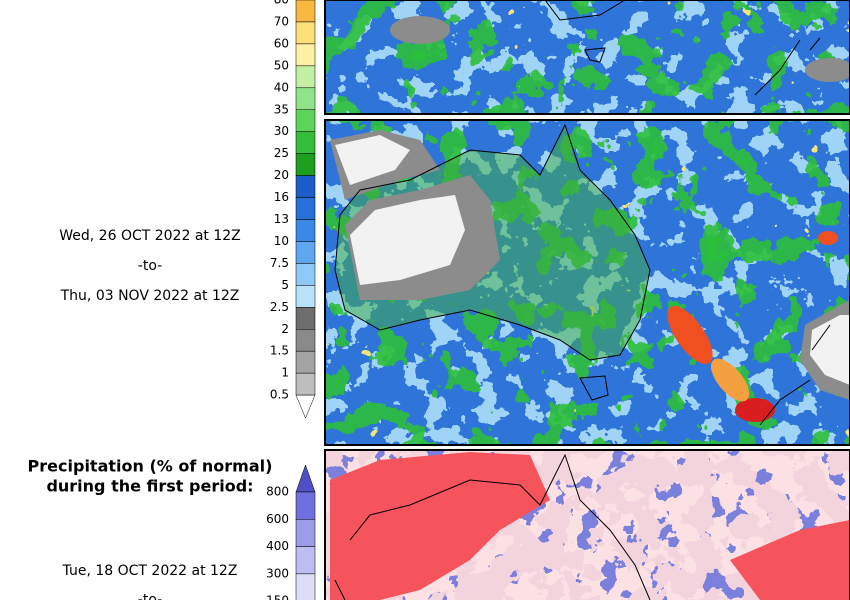 The width and height of the screenshot is (850, 600). Describe the element at coordinates (281, 21) in the screenshot. I see `scale-label: 70` at that location.